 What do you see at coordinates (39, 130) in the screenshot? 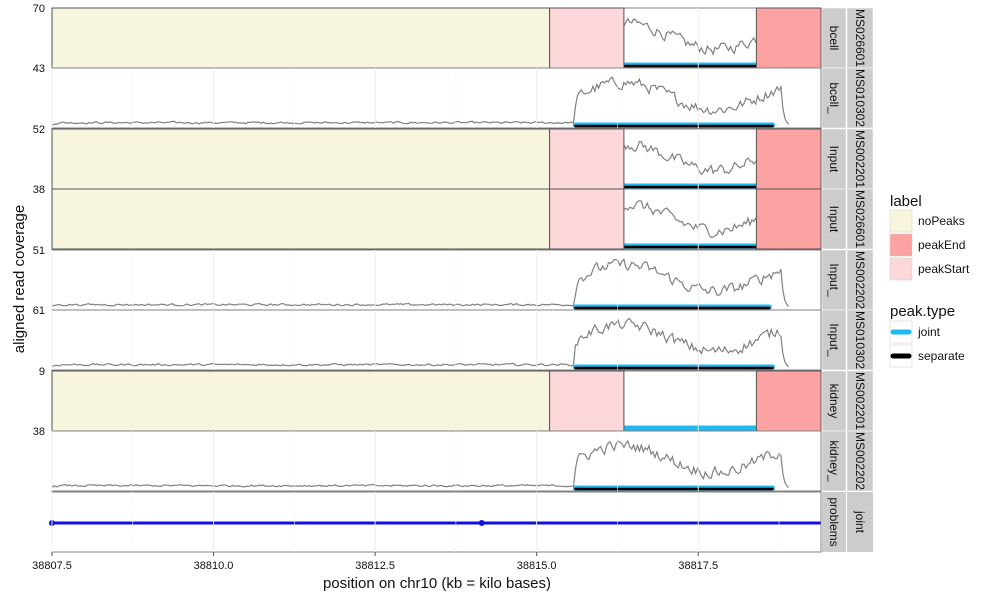
I see `y-tick-label: 52` at bounding box center [39, 130].